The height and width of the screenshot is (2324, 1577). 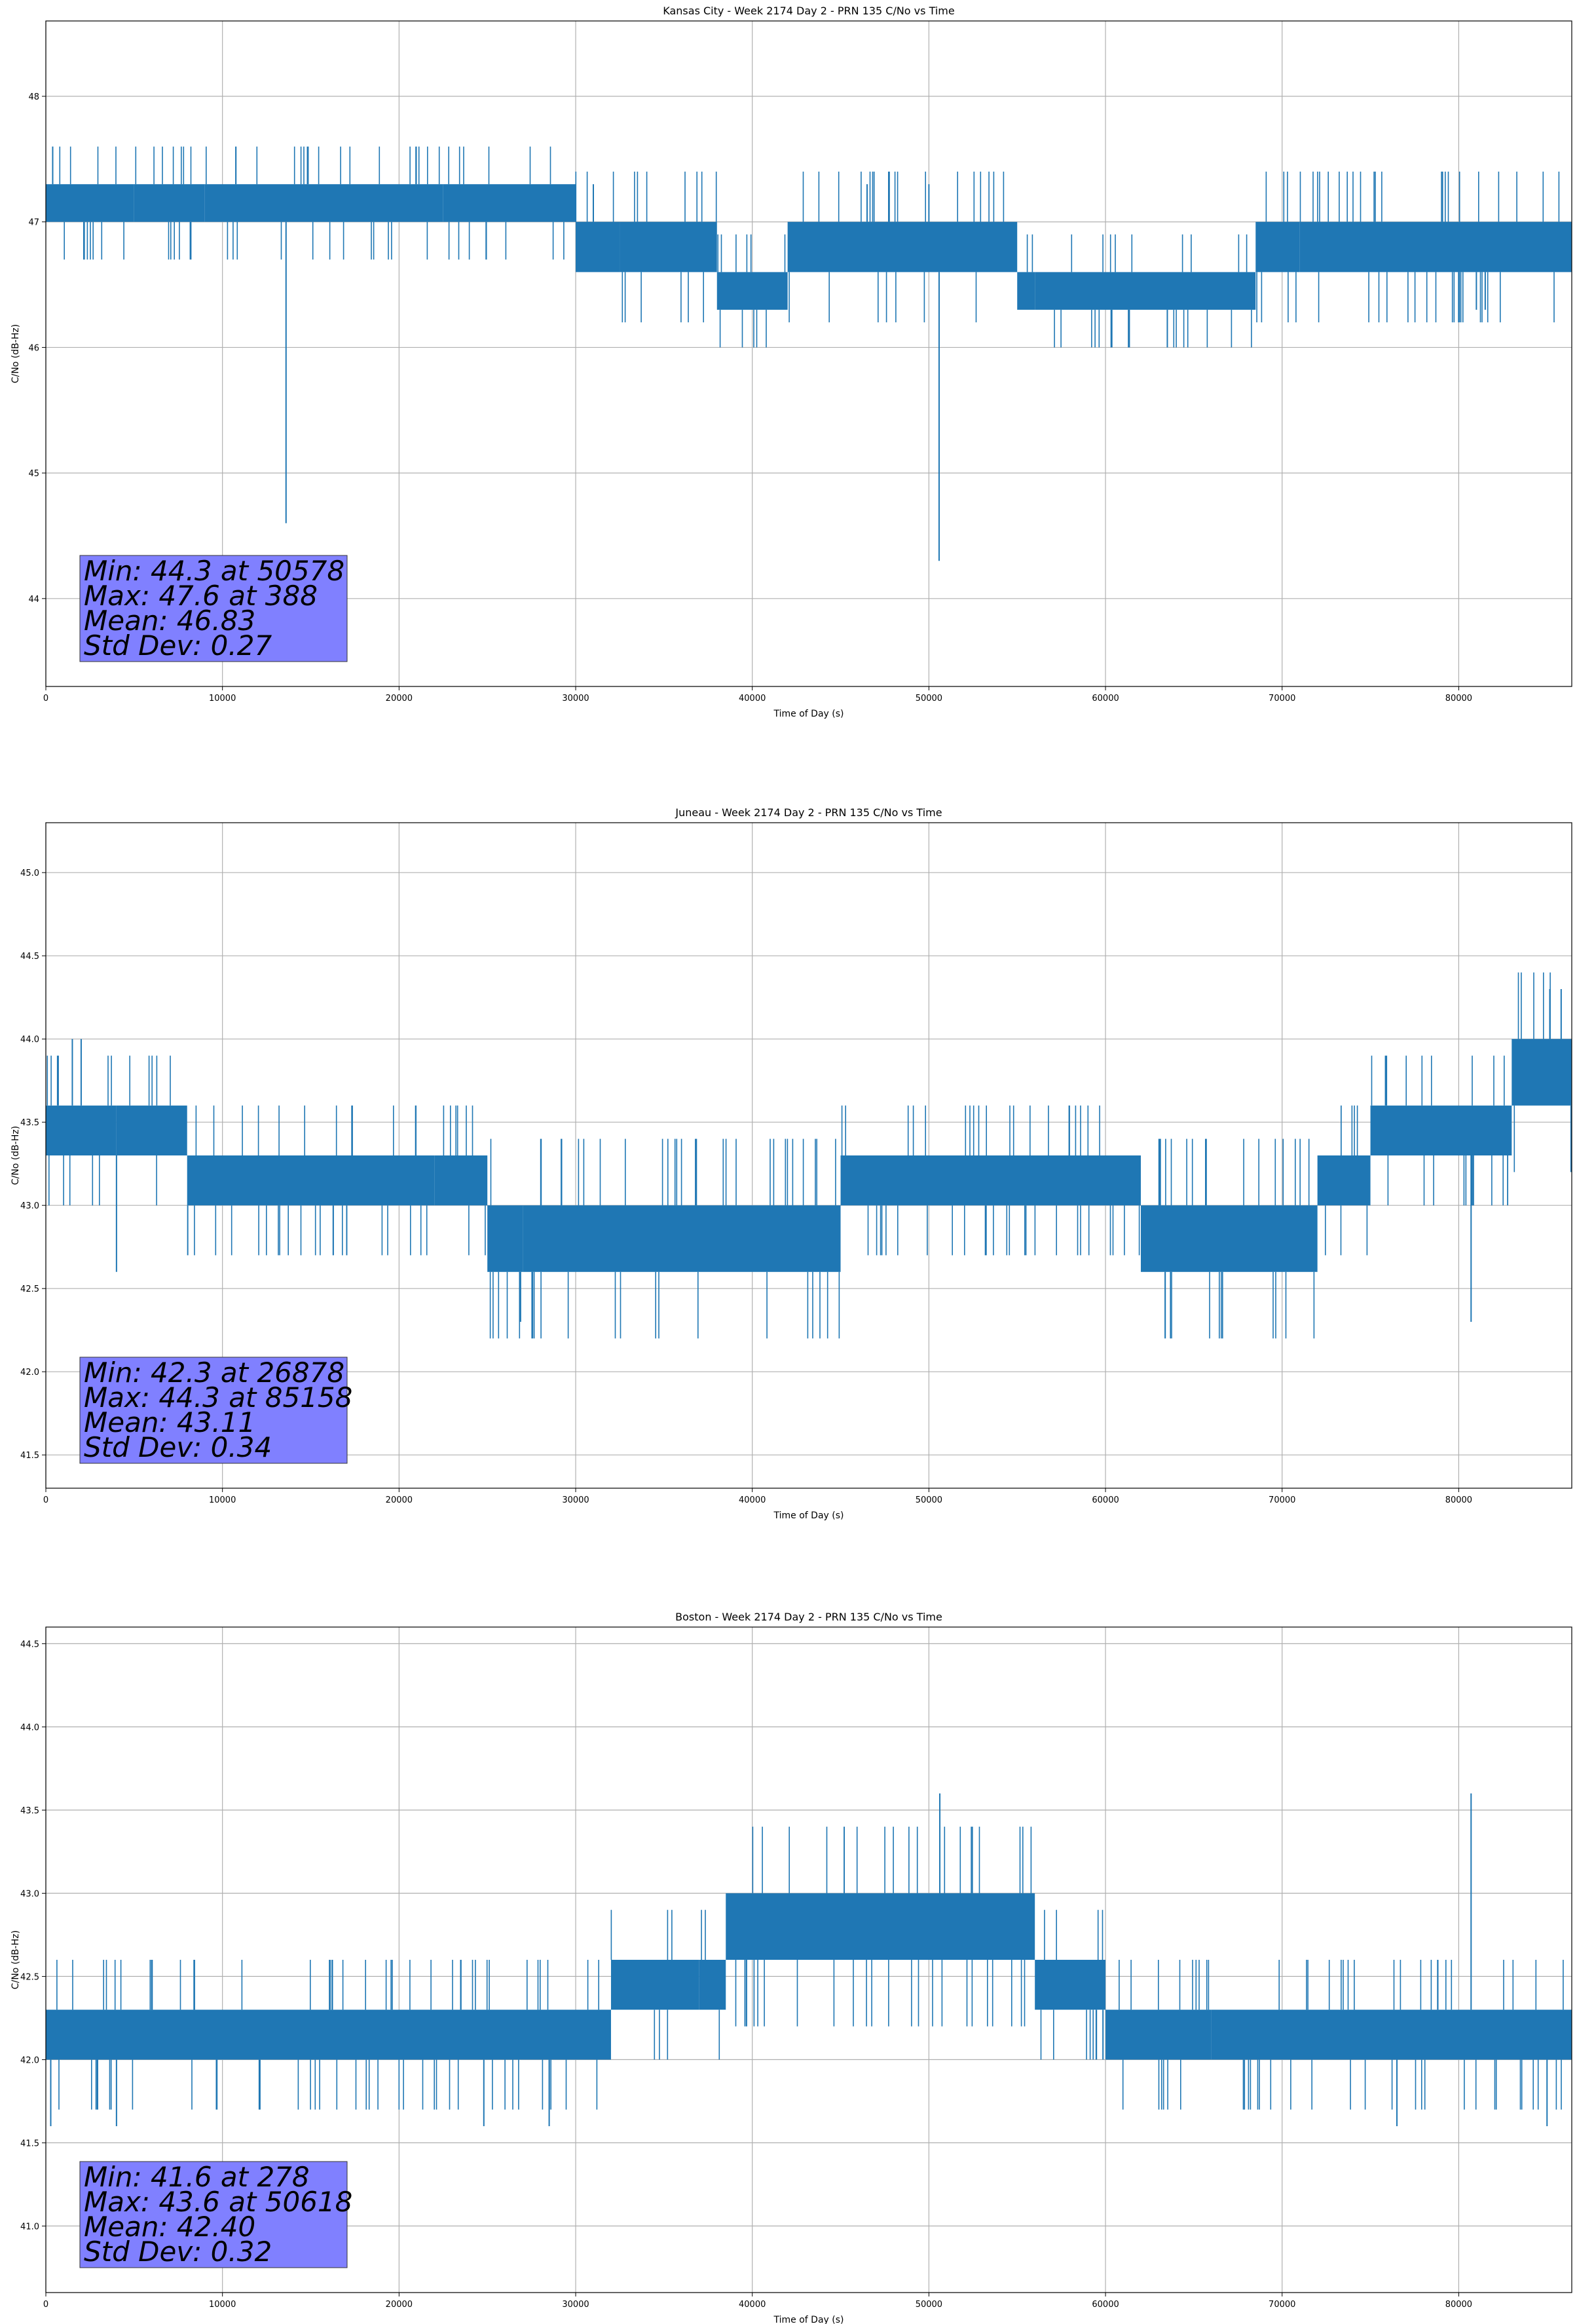 What do you see at coordinates (33, 348) in the screenshot?
I see `y-tick-label: 46` at bounding box center [33, 348].